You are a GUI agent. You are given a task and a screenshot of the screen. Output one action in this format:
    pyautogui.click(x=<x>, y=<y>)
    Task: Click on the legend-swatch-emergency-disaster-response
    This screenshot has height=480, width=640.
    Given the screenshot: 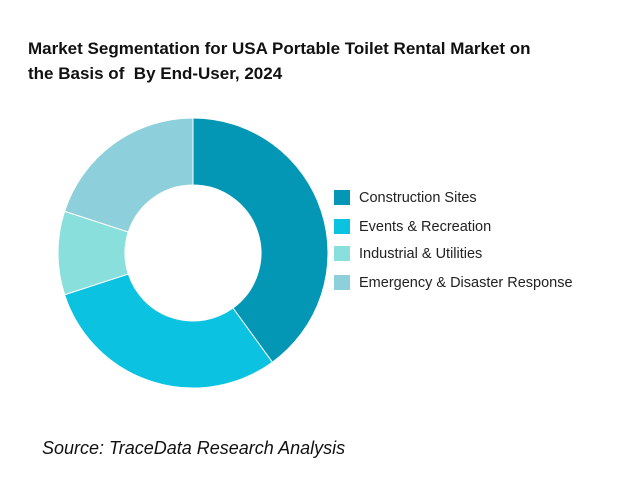 What is the action you would take?
    pyautogui.click(x=342, y=282)
    